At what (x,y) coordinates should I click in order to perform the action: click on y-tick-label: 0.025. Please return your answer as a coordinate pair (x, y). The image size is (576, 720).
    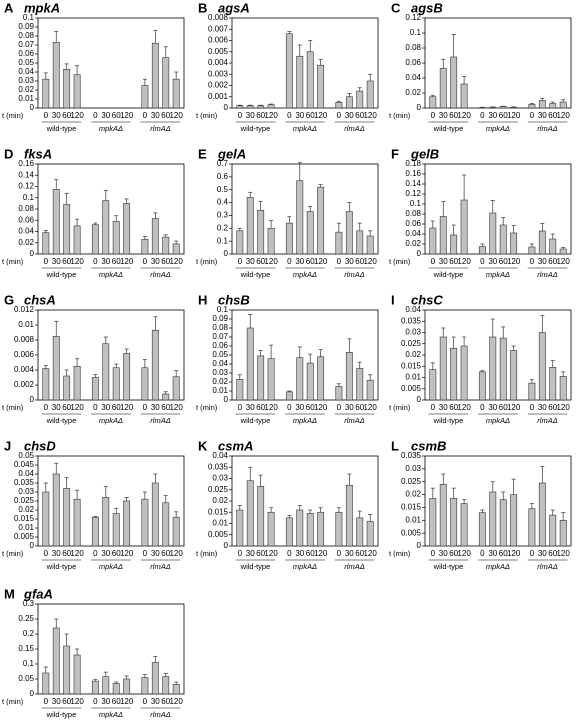
    Looking at the image, I should click on (411, 481).